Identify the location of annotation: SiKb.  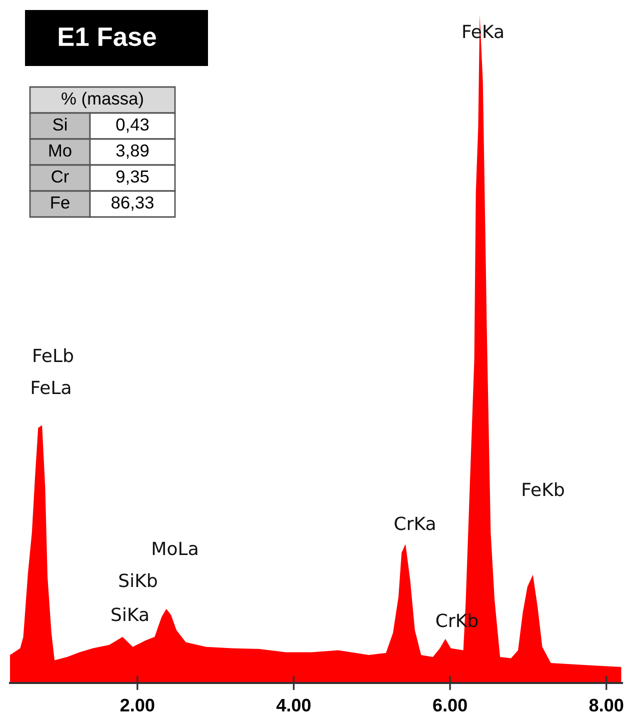
(138, 580).